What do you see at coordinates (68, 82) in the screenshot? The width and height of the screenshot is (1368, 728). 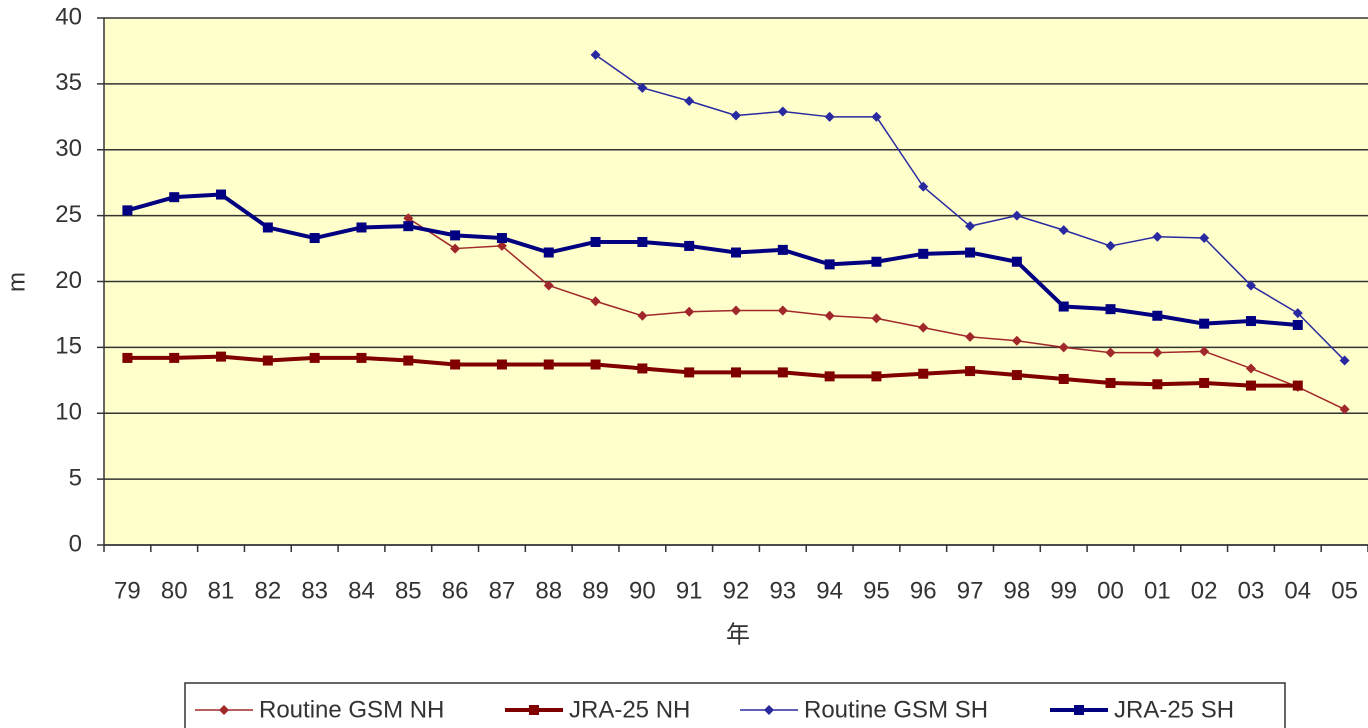 I see `y-tick-label: 35` at bounding box center [68, 82].